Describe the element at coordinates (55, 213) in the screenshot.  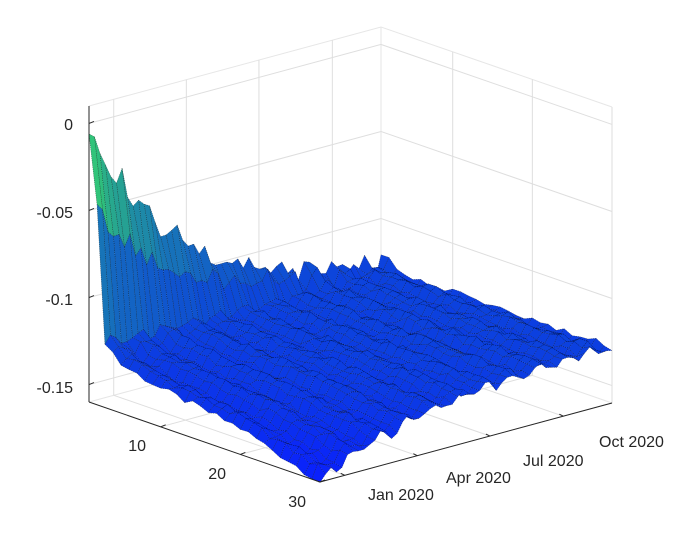
I see `z-tick-label-1: -0.05` at that location.